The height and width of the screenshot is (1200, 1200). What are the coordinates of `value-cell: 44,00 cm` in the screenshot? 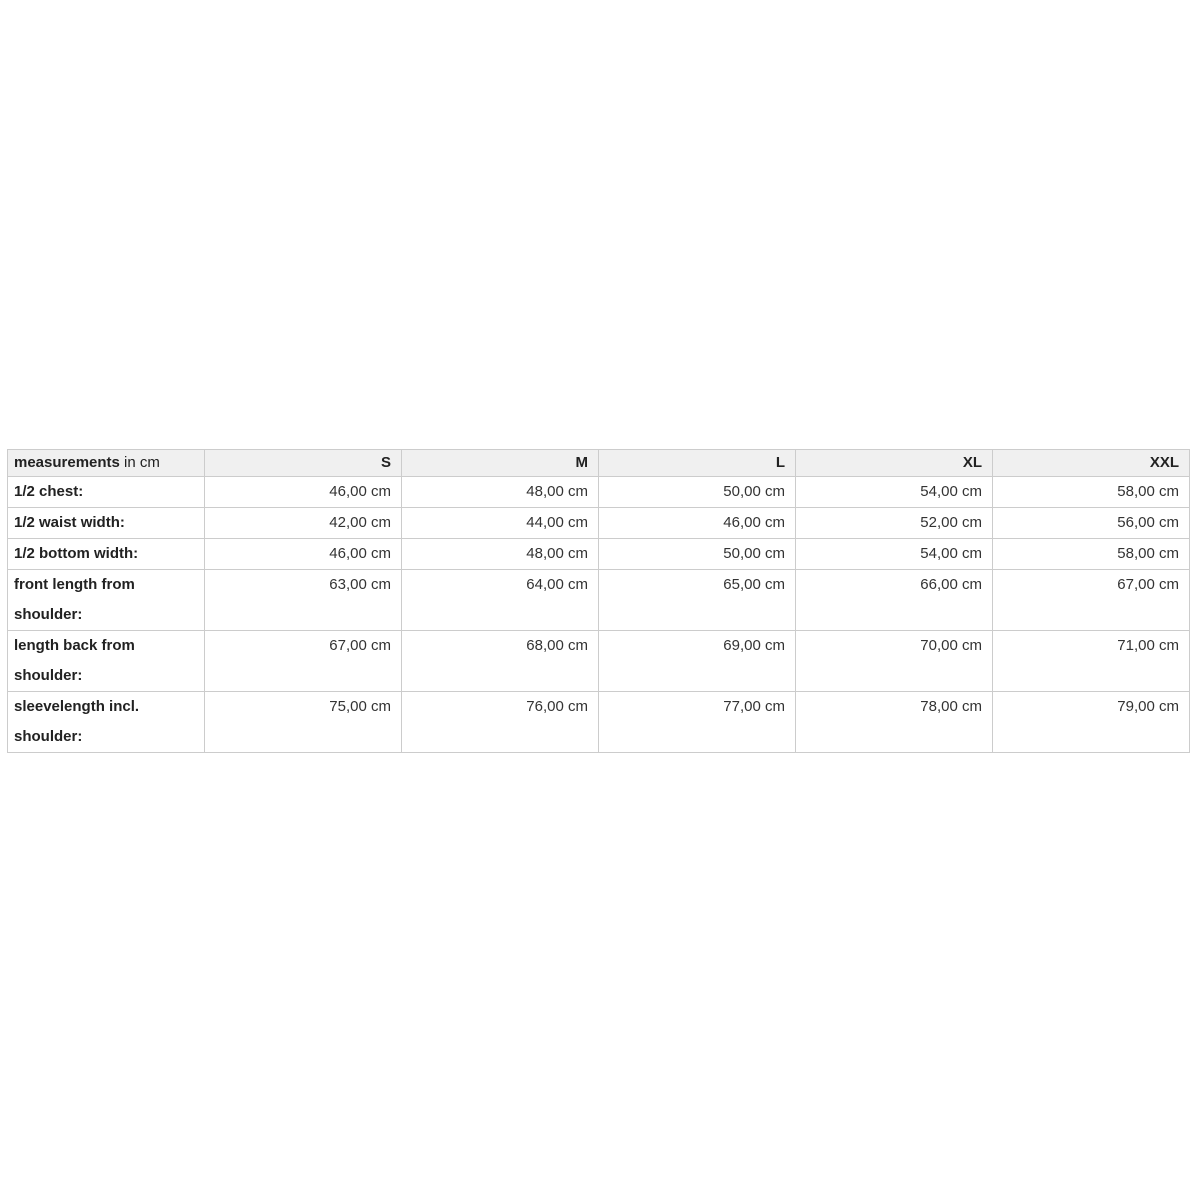 It's located at (500, 523).